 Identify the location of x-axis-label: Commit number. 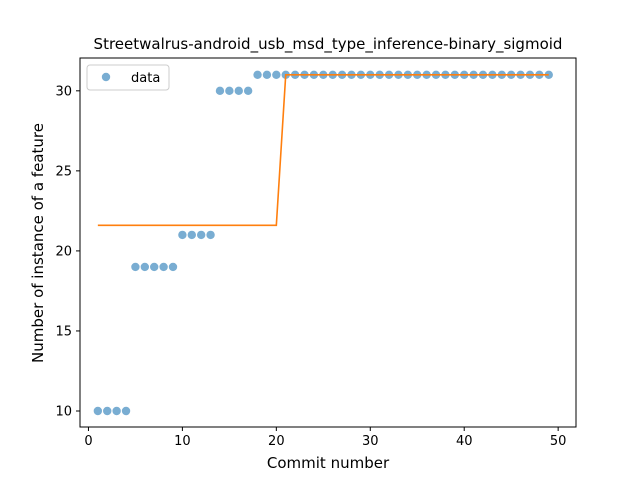
(328, 463).